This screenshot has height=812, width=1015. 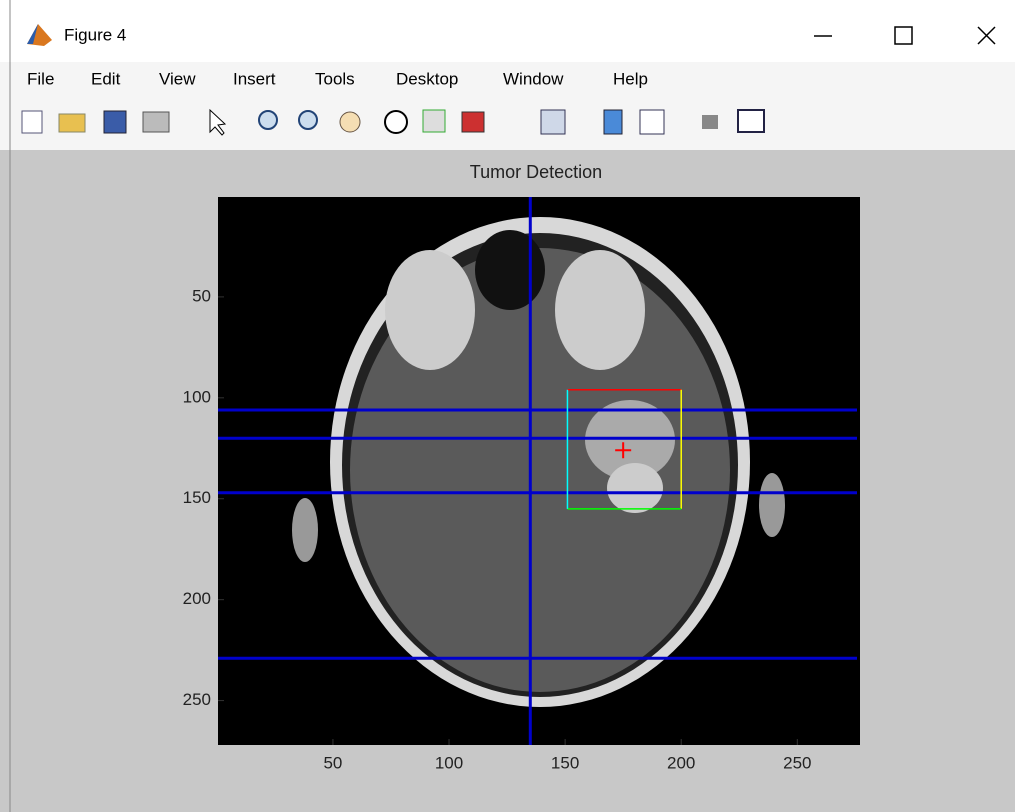 I want to click on toolbar, so click(x=393, y=122).